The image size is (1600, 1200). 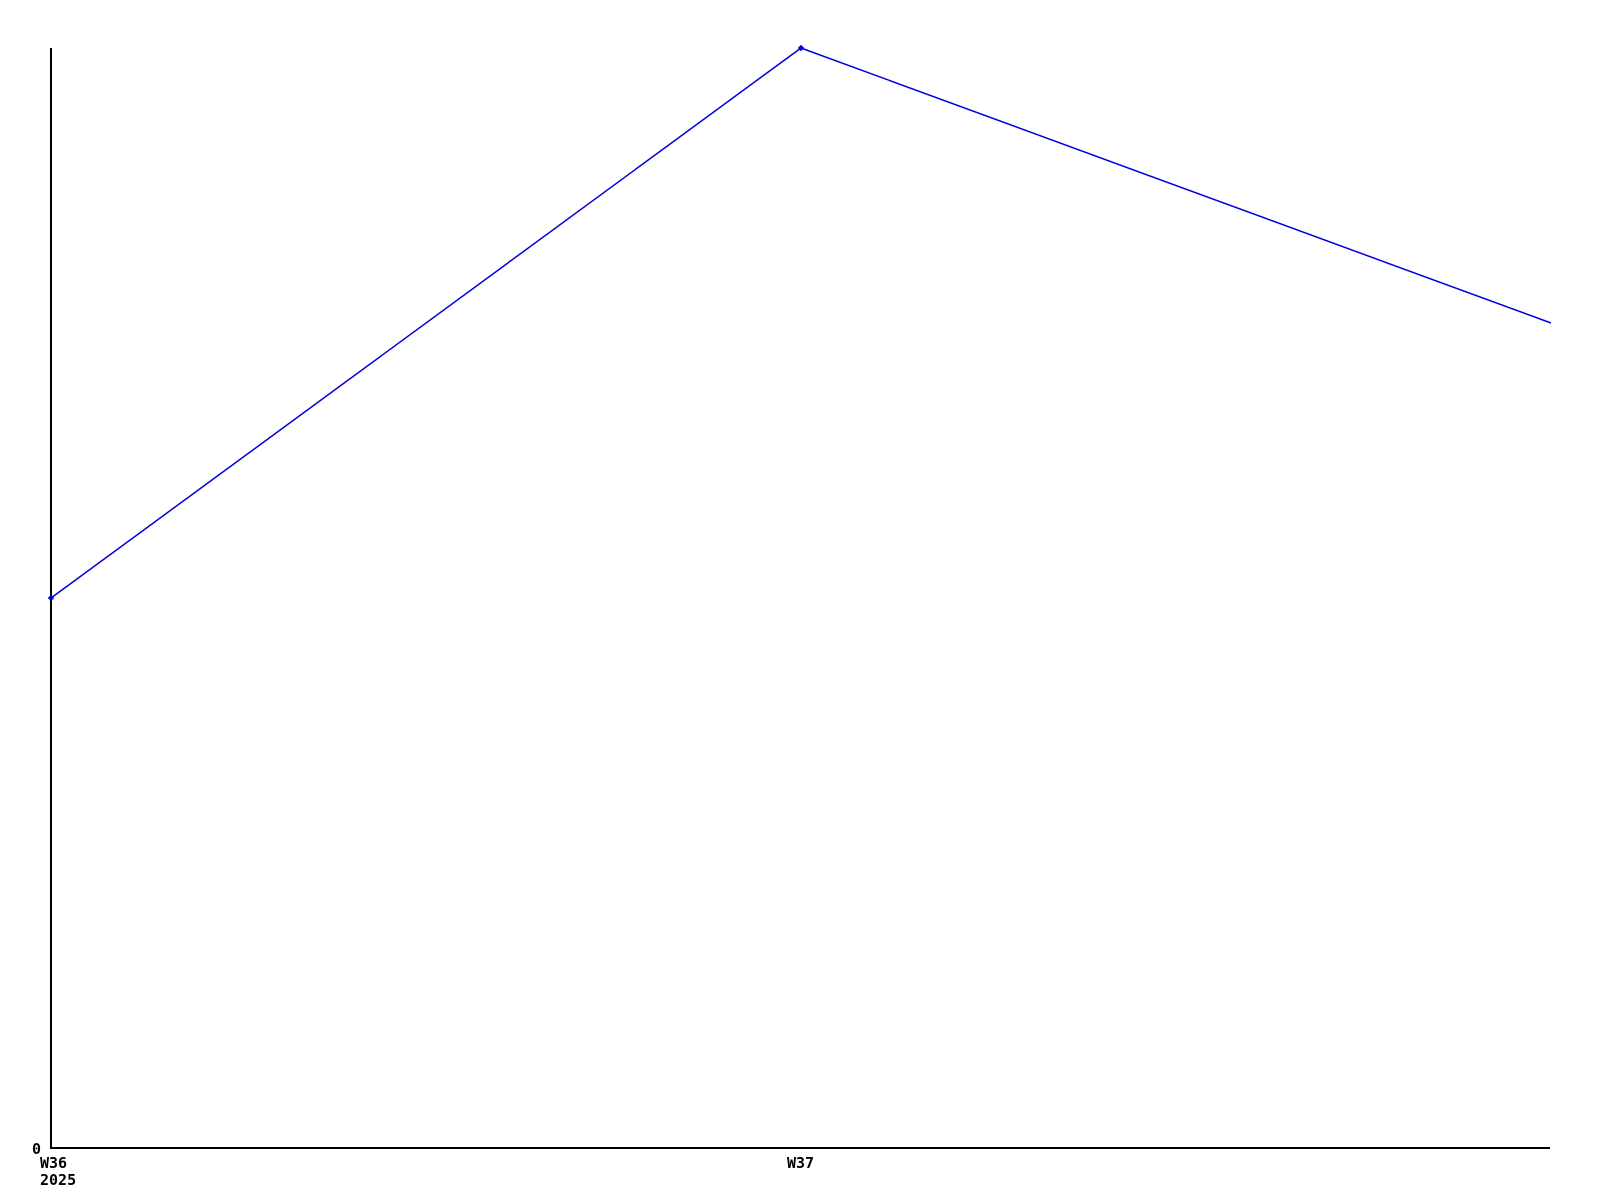 I want to click on x-tick-label-w36-year: 2025, so click(x=58, y=1180).